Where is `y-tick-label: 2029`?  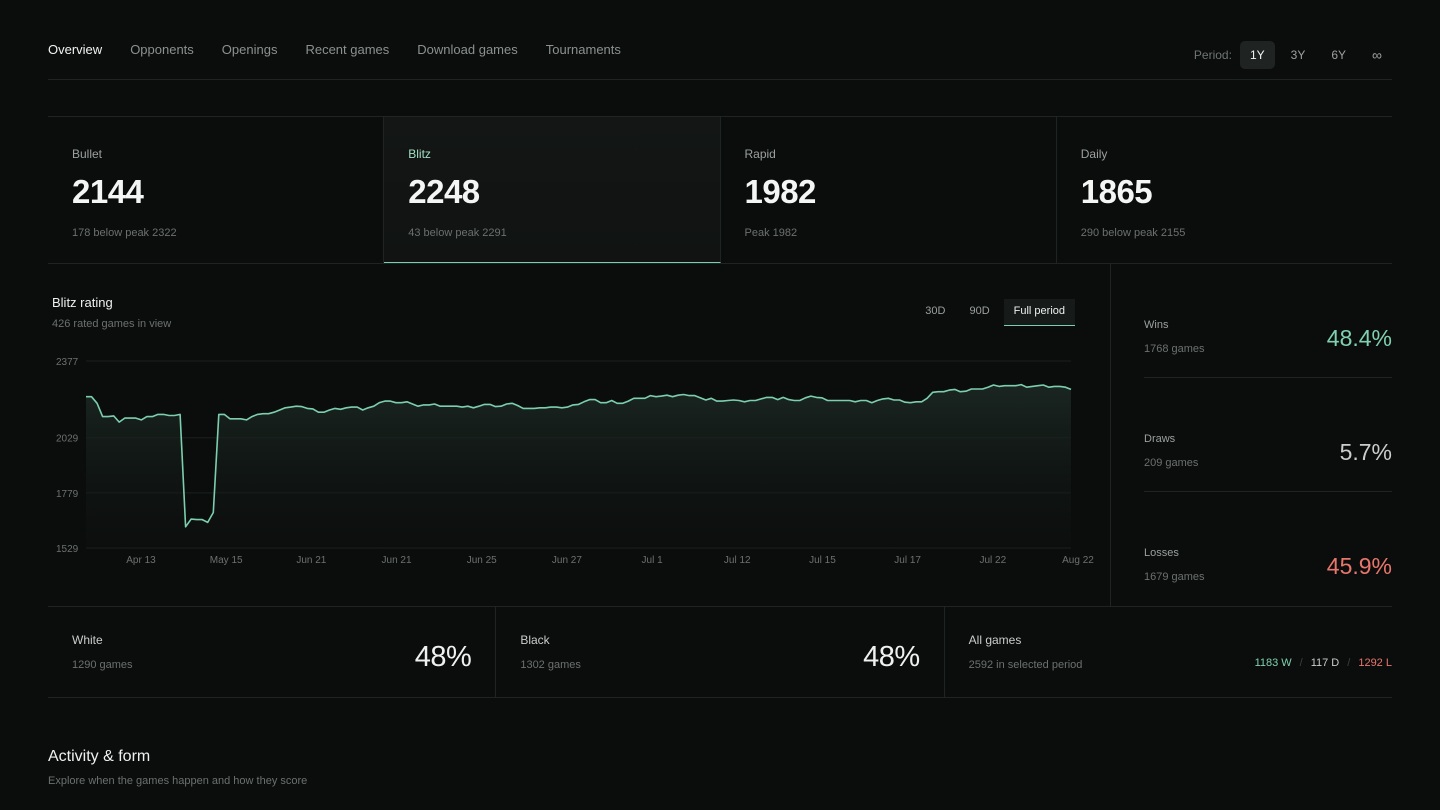 y-tick-label: 2029 is located at coordinates (67, 439).